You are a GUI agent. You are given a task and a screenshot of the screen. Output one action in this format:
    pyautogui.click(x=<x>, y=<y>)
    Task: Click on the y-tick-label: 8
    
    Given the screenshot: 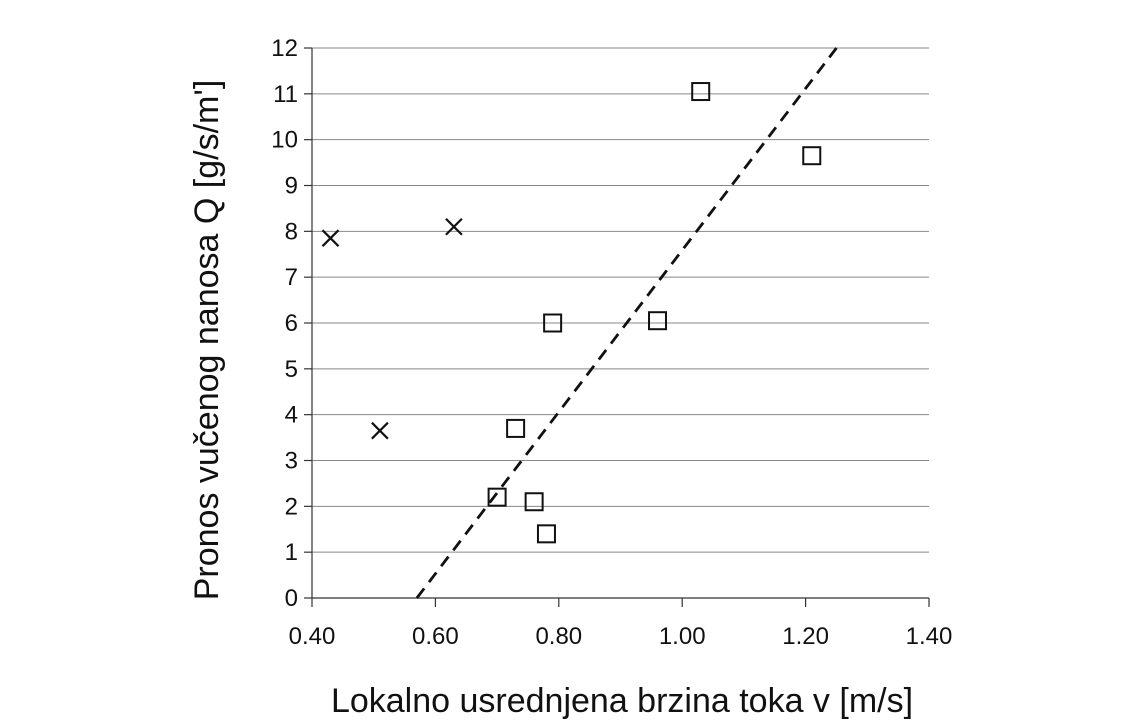 What is the action you would take?
    pyautogui.click(x=291, y=231)
    